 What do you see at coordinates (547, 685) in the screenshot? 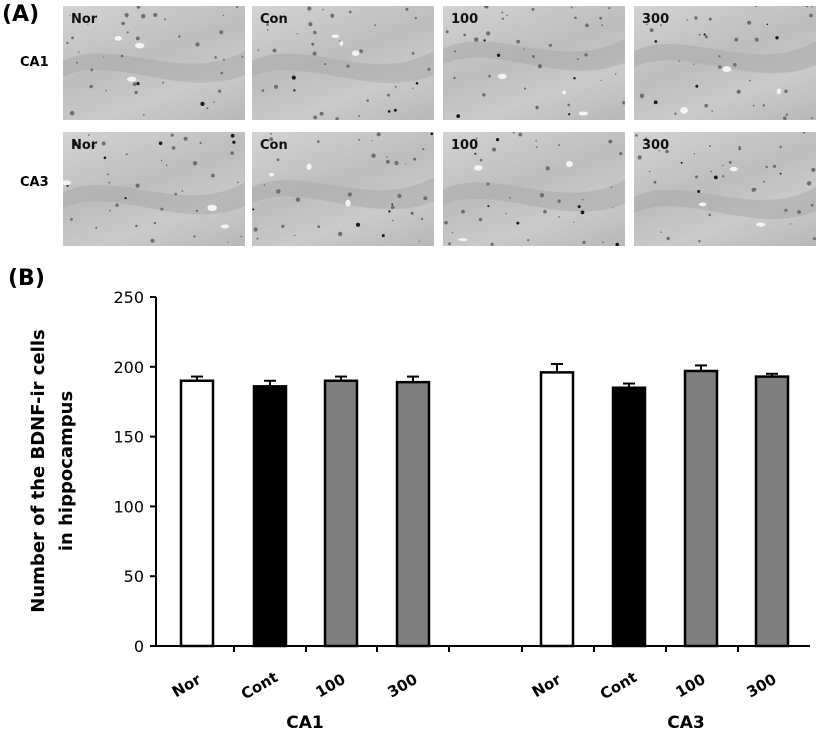
I see `x-tick-label: Nor` at bounding box center [547, 685].